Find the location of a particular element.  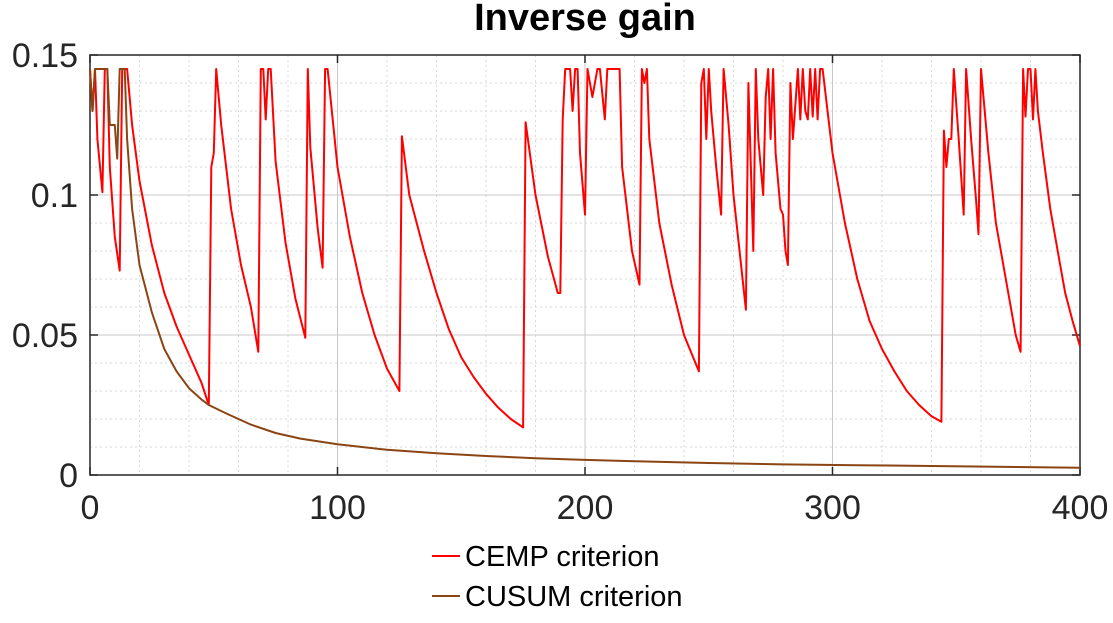

x-tick-label: 0 is located at coordinates (90, 508).